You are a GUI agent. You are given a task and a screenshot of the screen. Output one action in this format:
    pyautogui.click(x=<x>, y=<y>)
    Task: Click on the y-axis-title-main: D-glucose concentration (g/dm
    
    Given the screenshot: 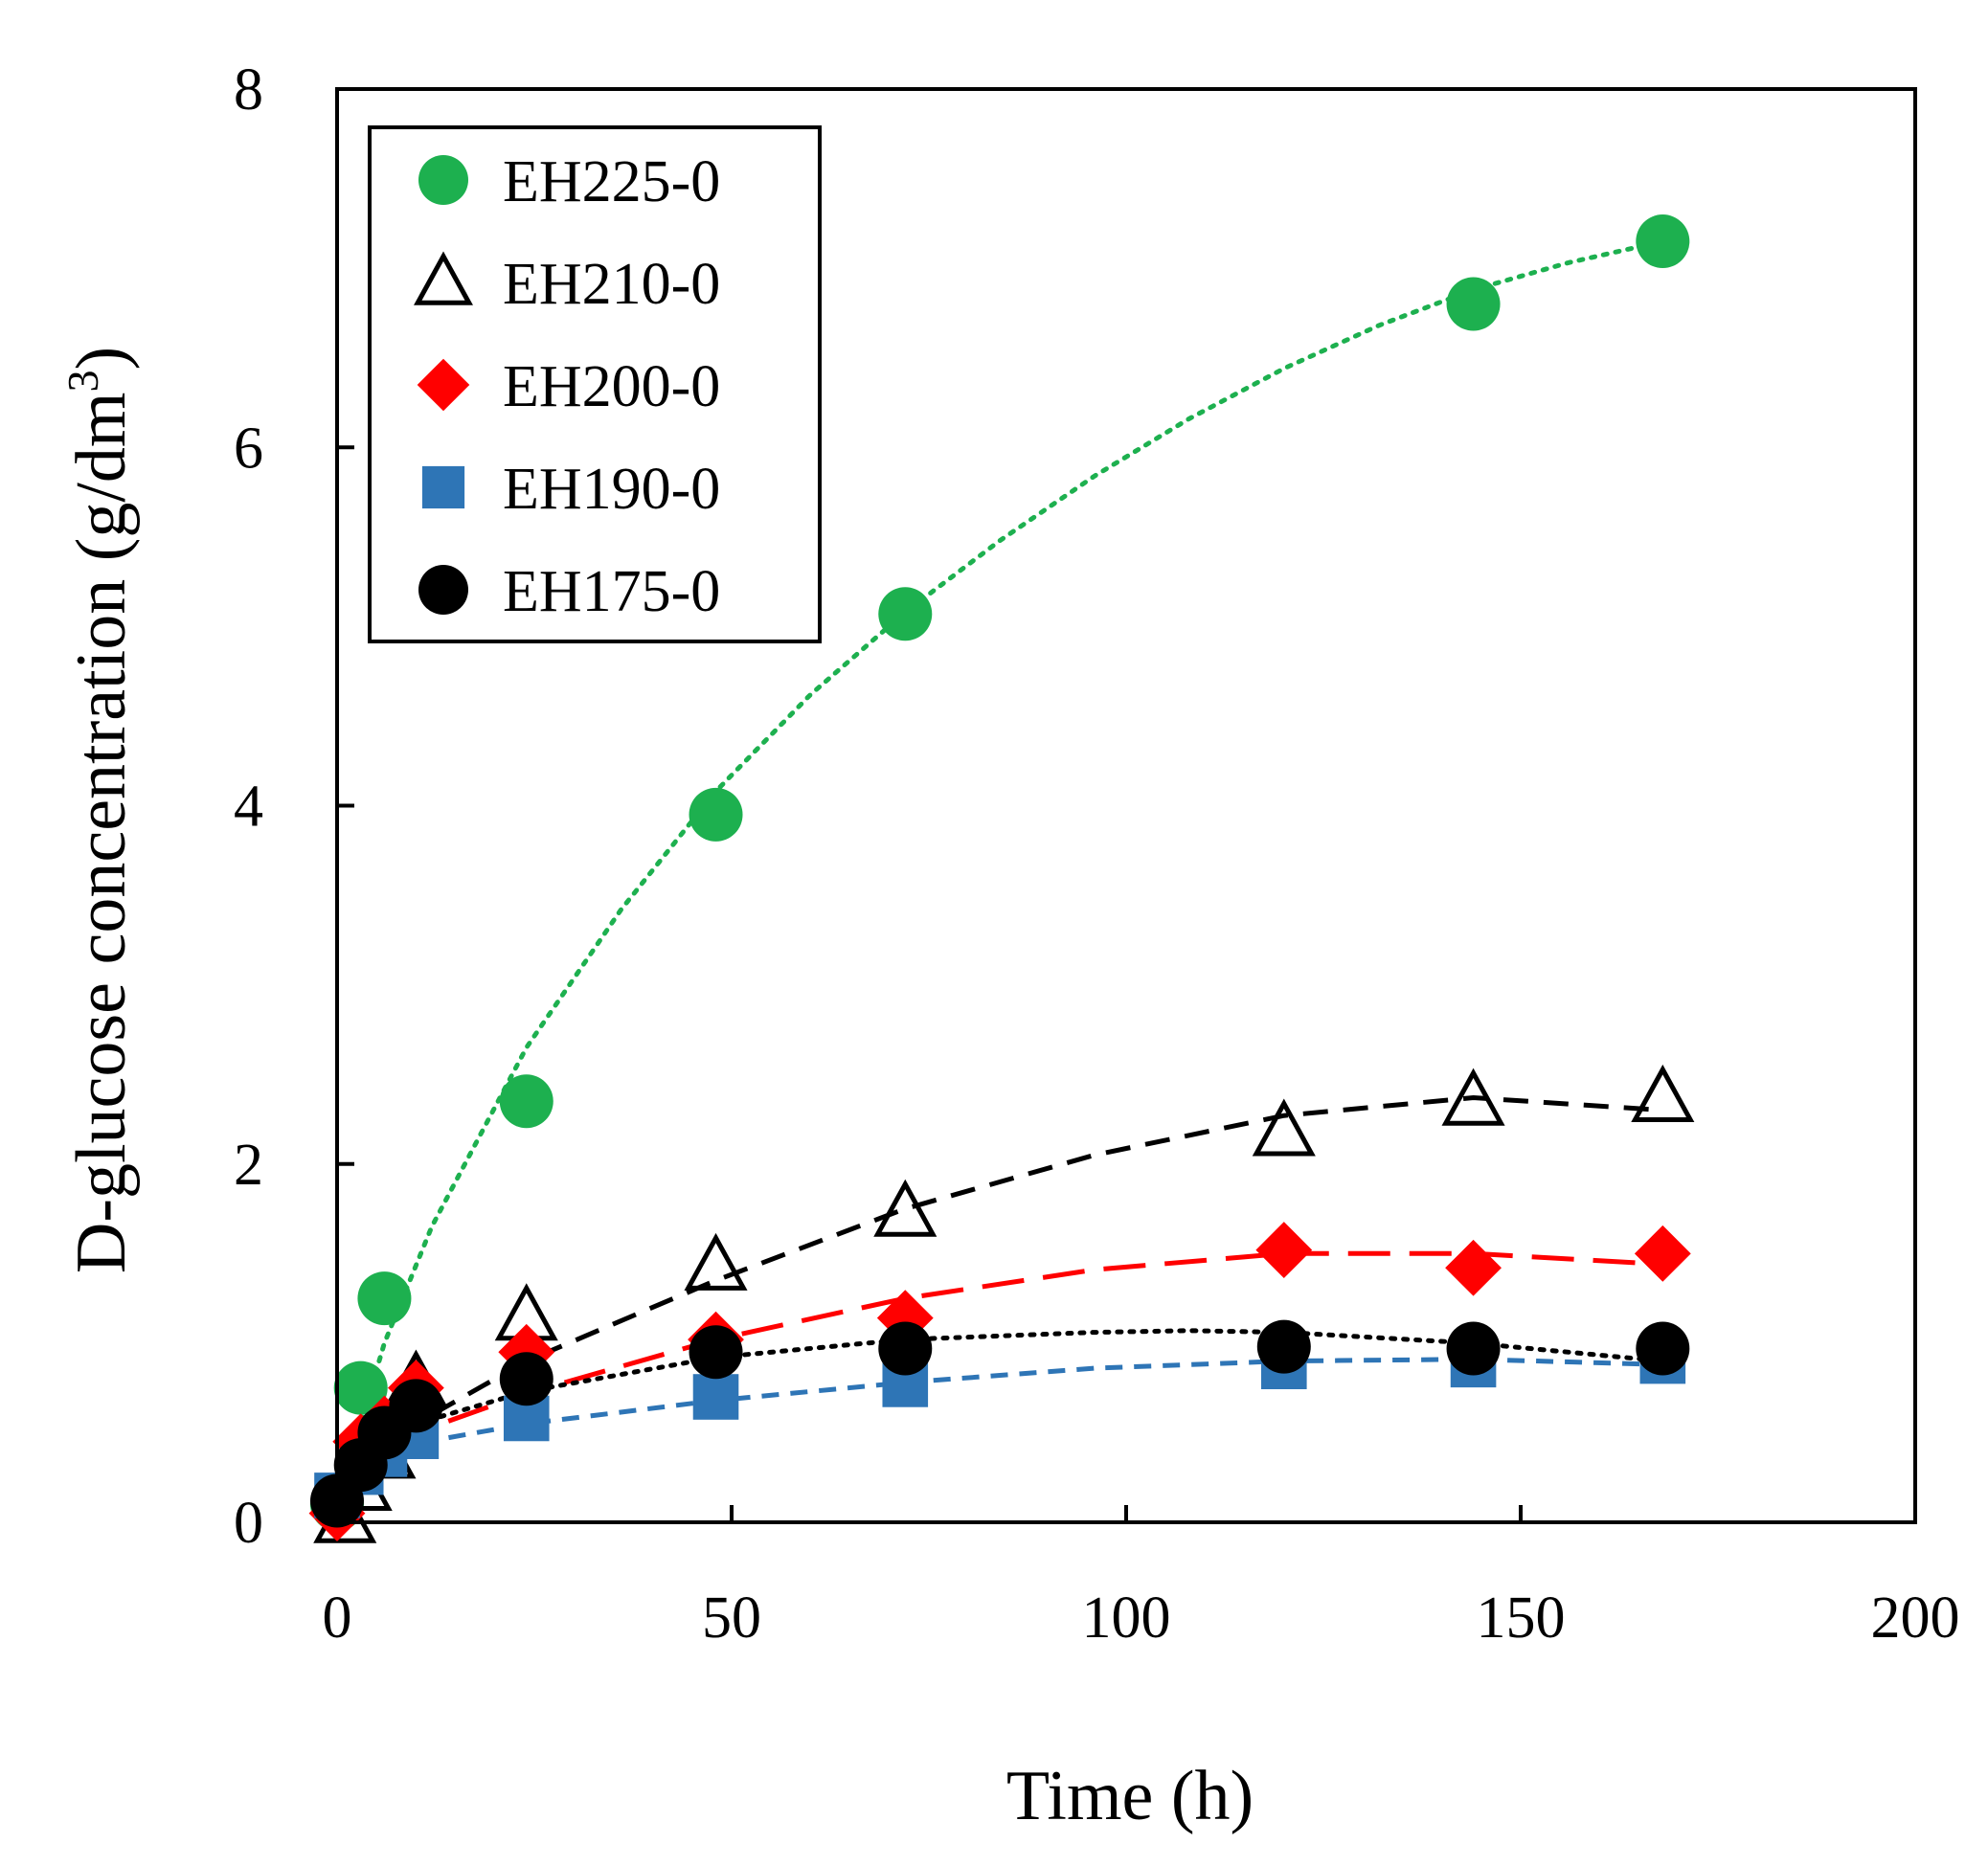 What is the action you would take?
    pyautogui.click(x=101, y=833)
    